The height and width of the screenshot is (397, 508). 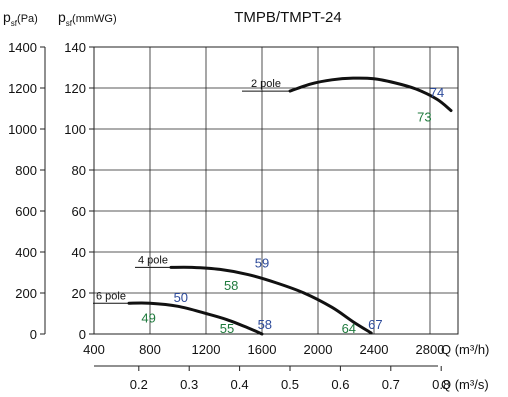 I want to click on series-label: 2 pole, so click(x=266, y=84).